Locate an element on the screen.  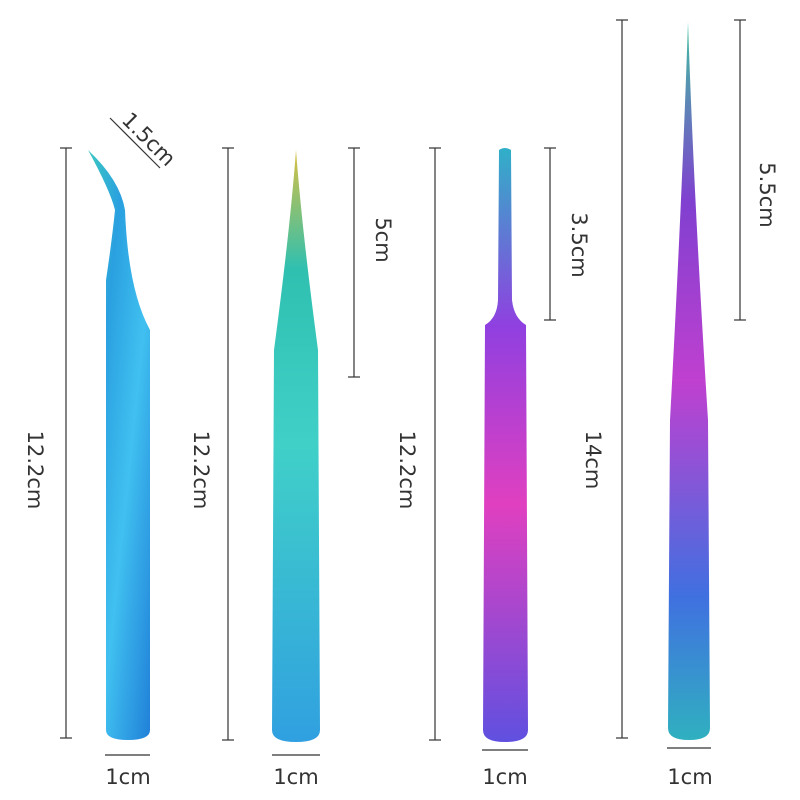
length-label: 14cm is located at coordinates (593, 460).